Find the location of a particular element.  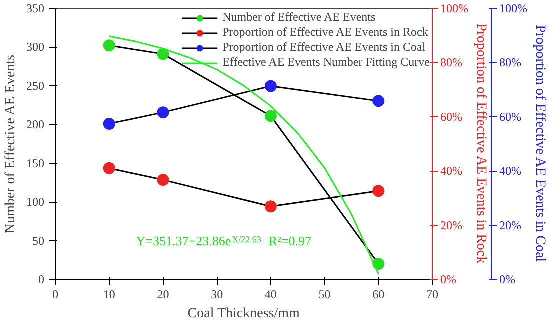

legend-label: Number of Effective AE Events is located at coordinates (299, 17).